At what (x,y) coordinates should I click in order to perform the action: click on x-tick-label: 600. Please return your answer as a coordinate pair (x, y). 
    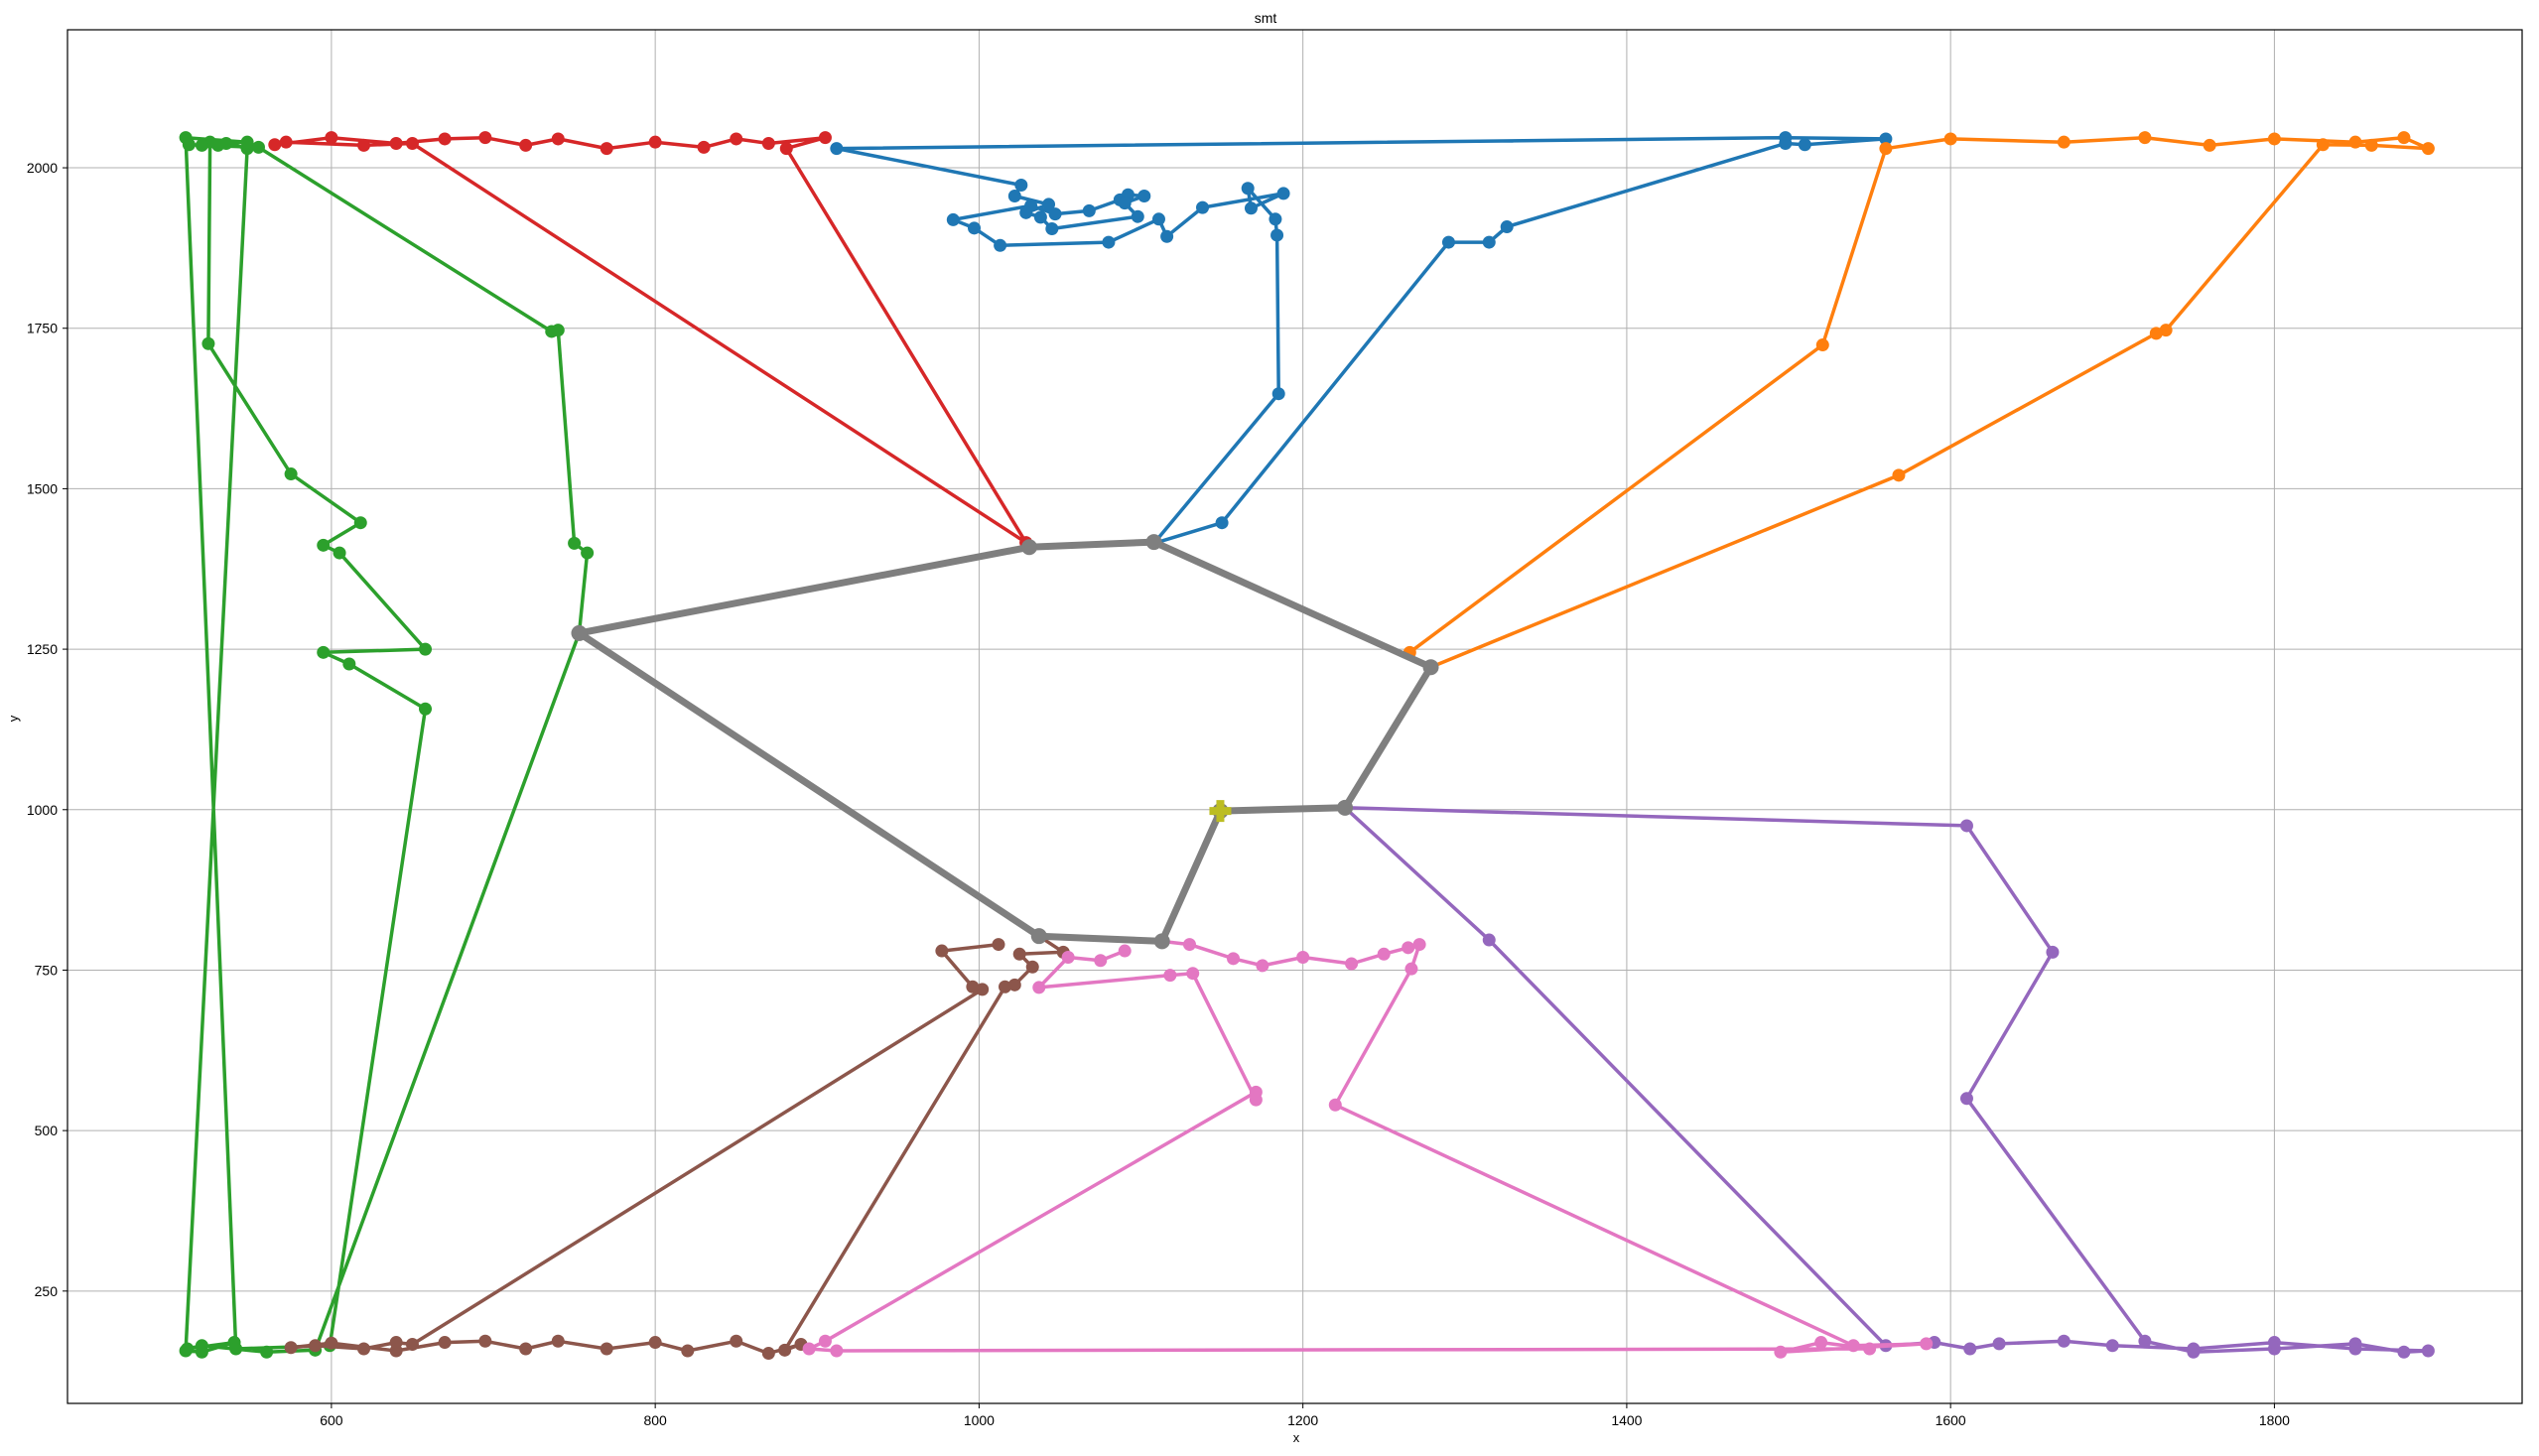
    Looking at the image, I should click on (331, 1420).